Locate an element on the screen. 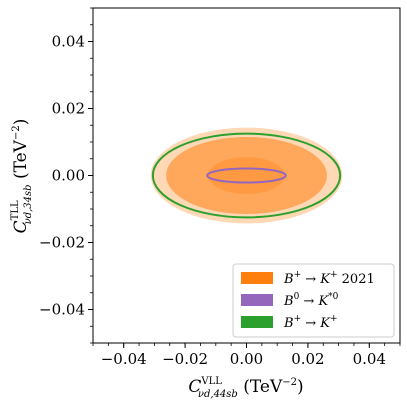 The image size is (407, 407). y-axis-label: CTLL νd,34sb (TeV−2) is located at coordinates (22, 176).